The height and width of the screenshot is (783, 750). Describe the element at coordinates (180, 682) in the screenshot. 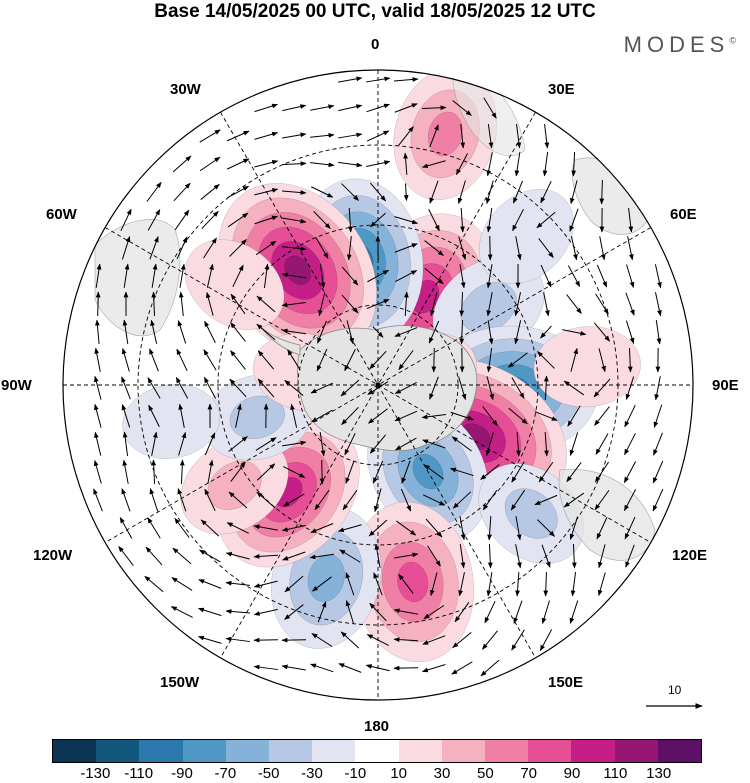

I see `lon-label-150w: 150W` at that location.